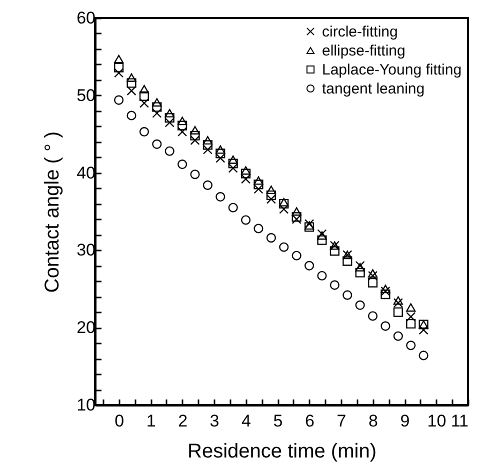 This screenshot has width=481, height=465. What do you see at coordinates (278, 421) in the screenshot?
I see `x-tick-label: 5` at bounding box center [278, 421].